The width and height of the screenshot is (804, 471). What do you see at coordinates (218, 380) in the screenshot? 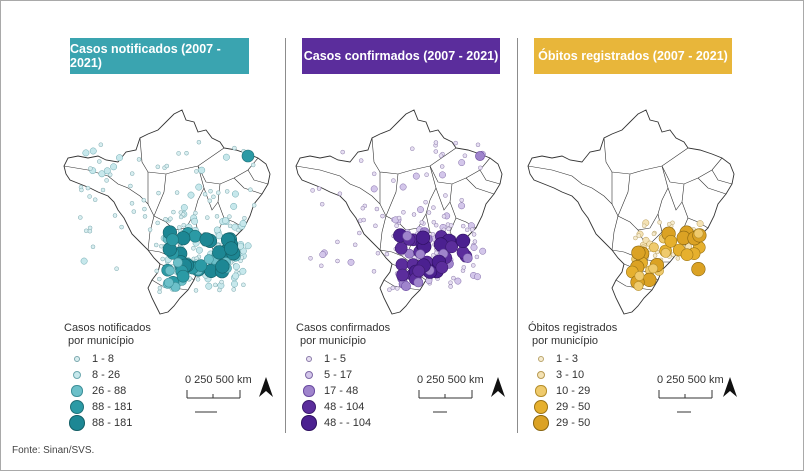
I see `scale-label: 0 250 500 km` at bounding box center [218, 380].